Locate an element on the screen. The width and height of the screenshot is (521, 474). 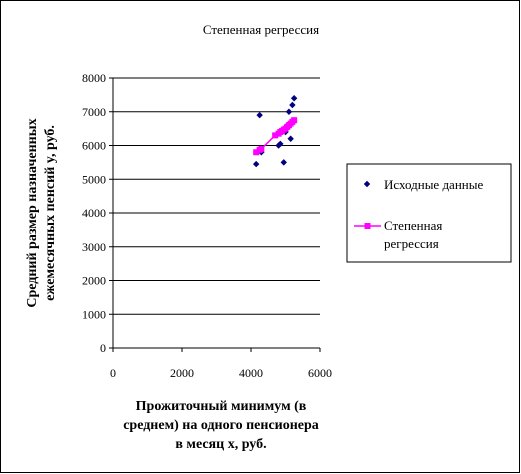
legend-box is located at coordinates (429, 213).